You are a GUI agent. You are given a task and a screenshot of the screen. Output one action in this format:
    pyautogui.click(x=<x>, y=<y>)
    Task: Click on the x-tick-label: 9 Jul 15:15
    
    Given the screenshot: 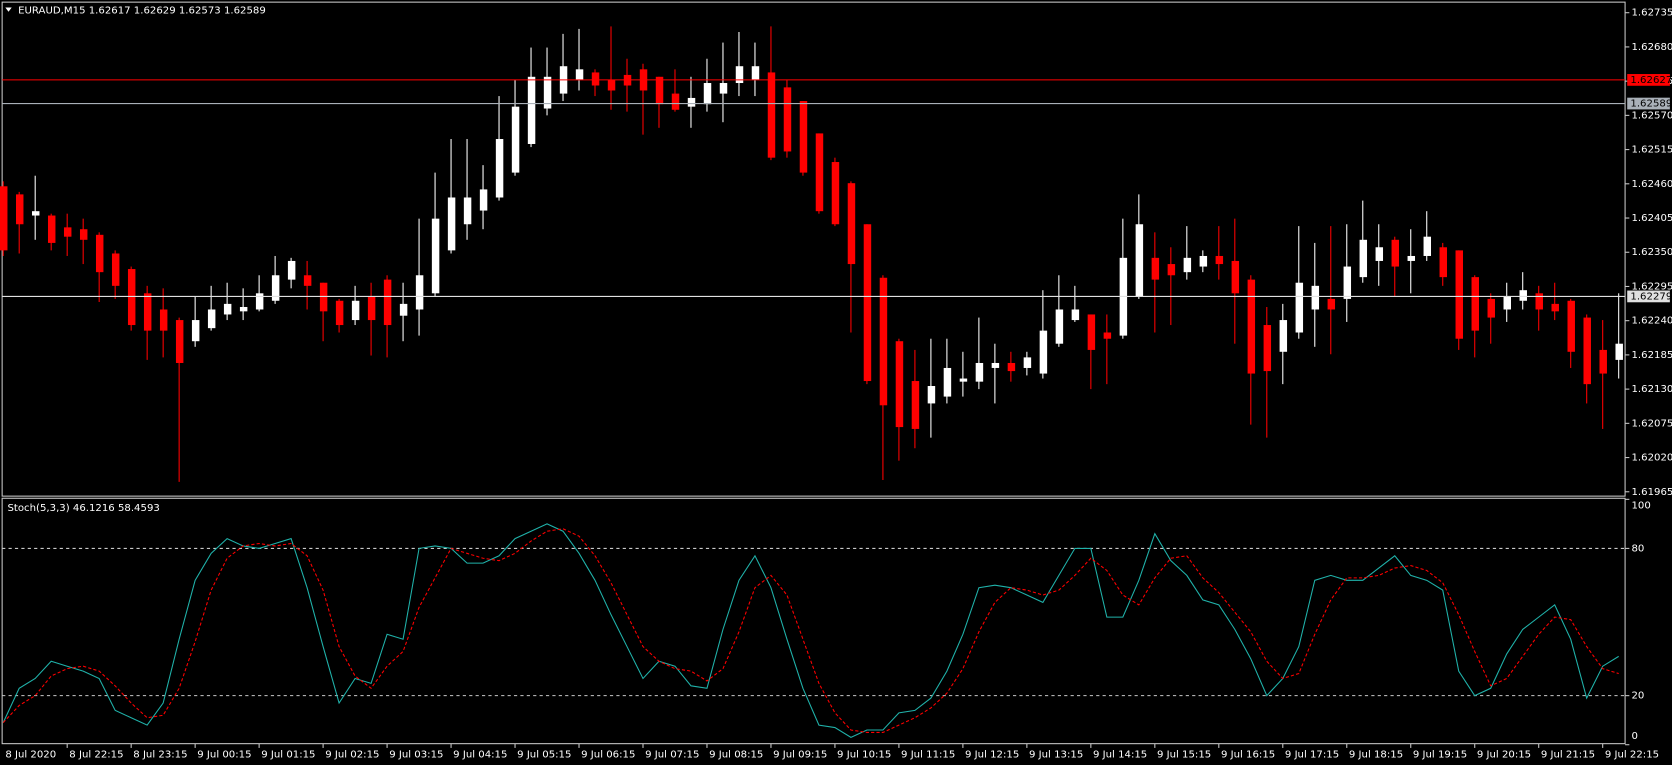 What is the action you would take?
    pyautogui.click(x=1184, y=754)
    